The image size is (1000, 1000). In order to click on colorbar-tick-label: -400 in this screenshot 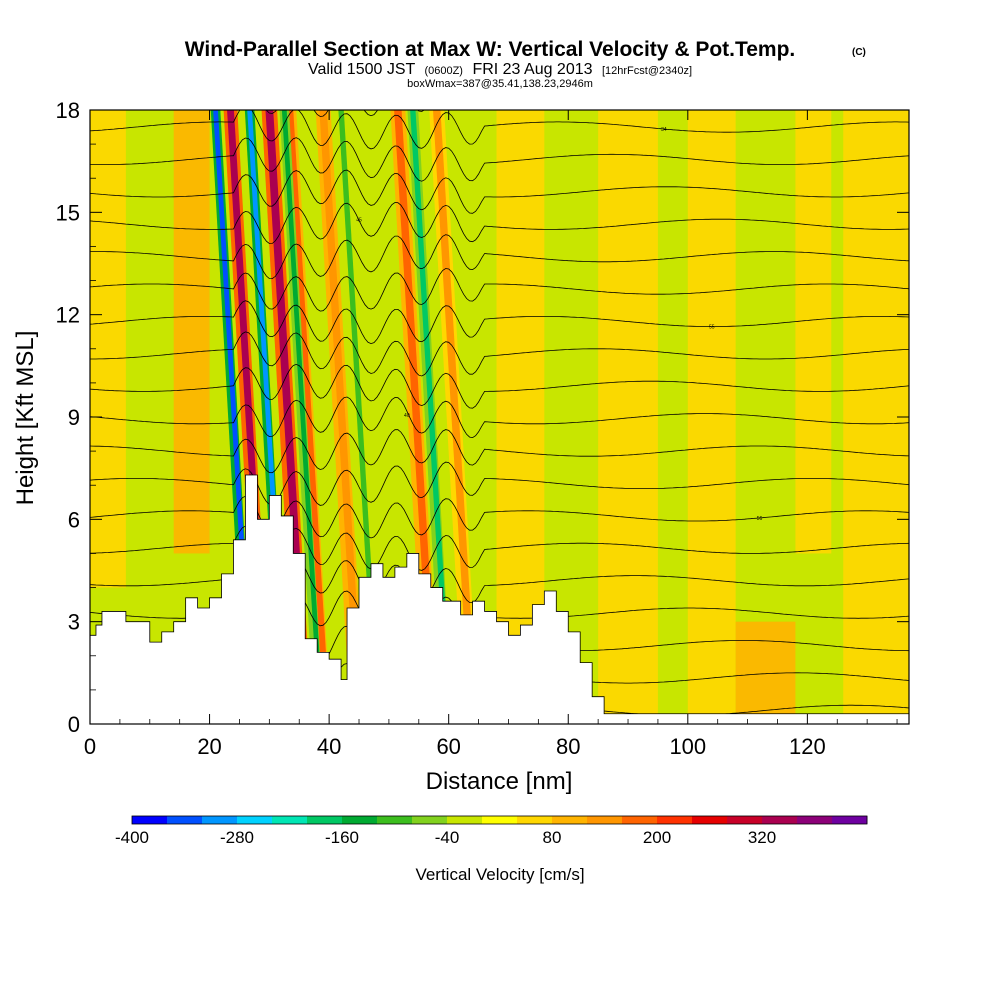, I will do `click(132, 837)`.